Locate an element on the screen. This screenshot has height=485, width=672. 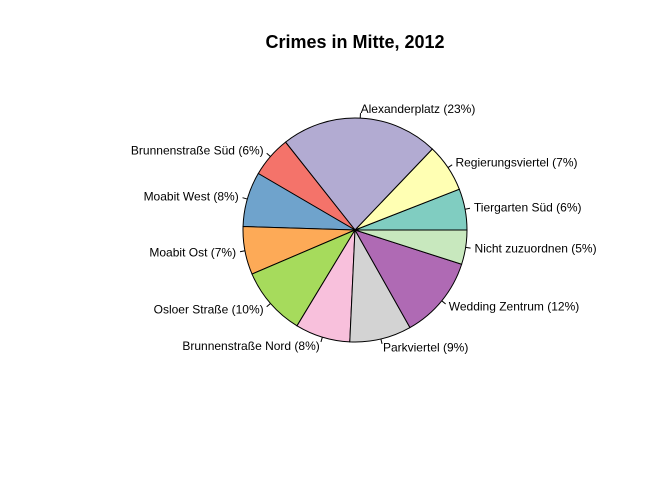
chart-title: Crimes in Mitte, 2012 is located at coordinates (354, 42).